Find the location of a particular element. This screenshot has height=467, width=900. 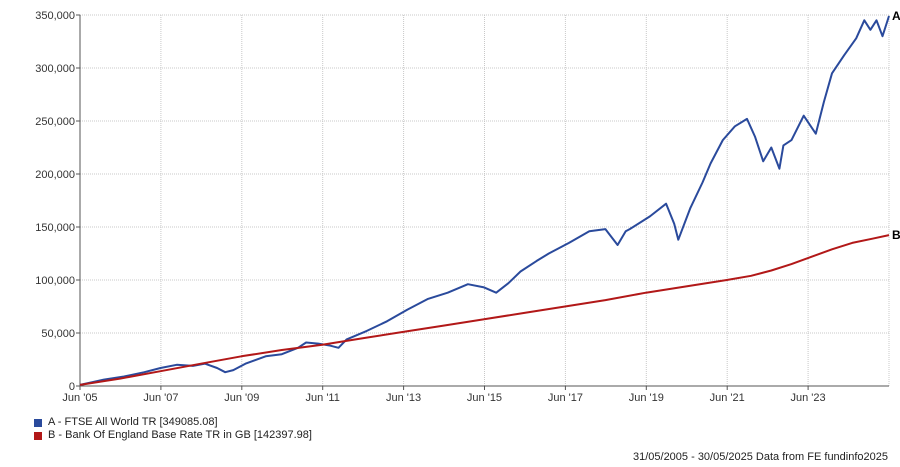

x-tick-label: Jun '07 is located at coordinates (160, 398).